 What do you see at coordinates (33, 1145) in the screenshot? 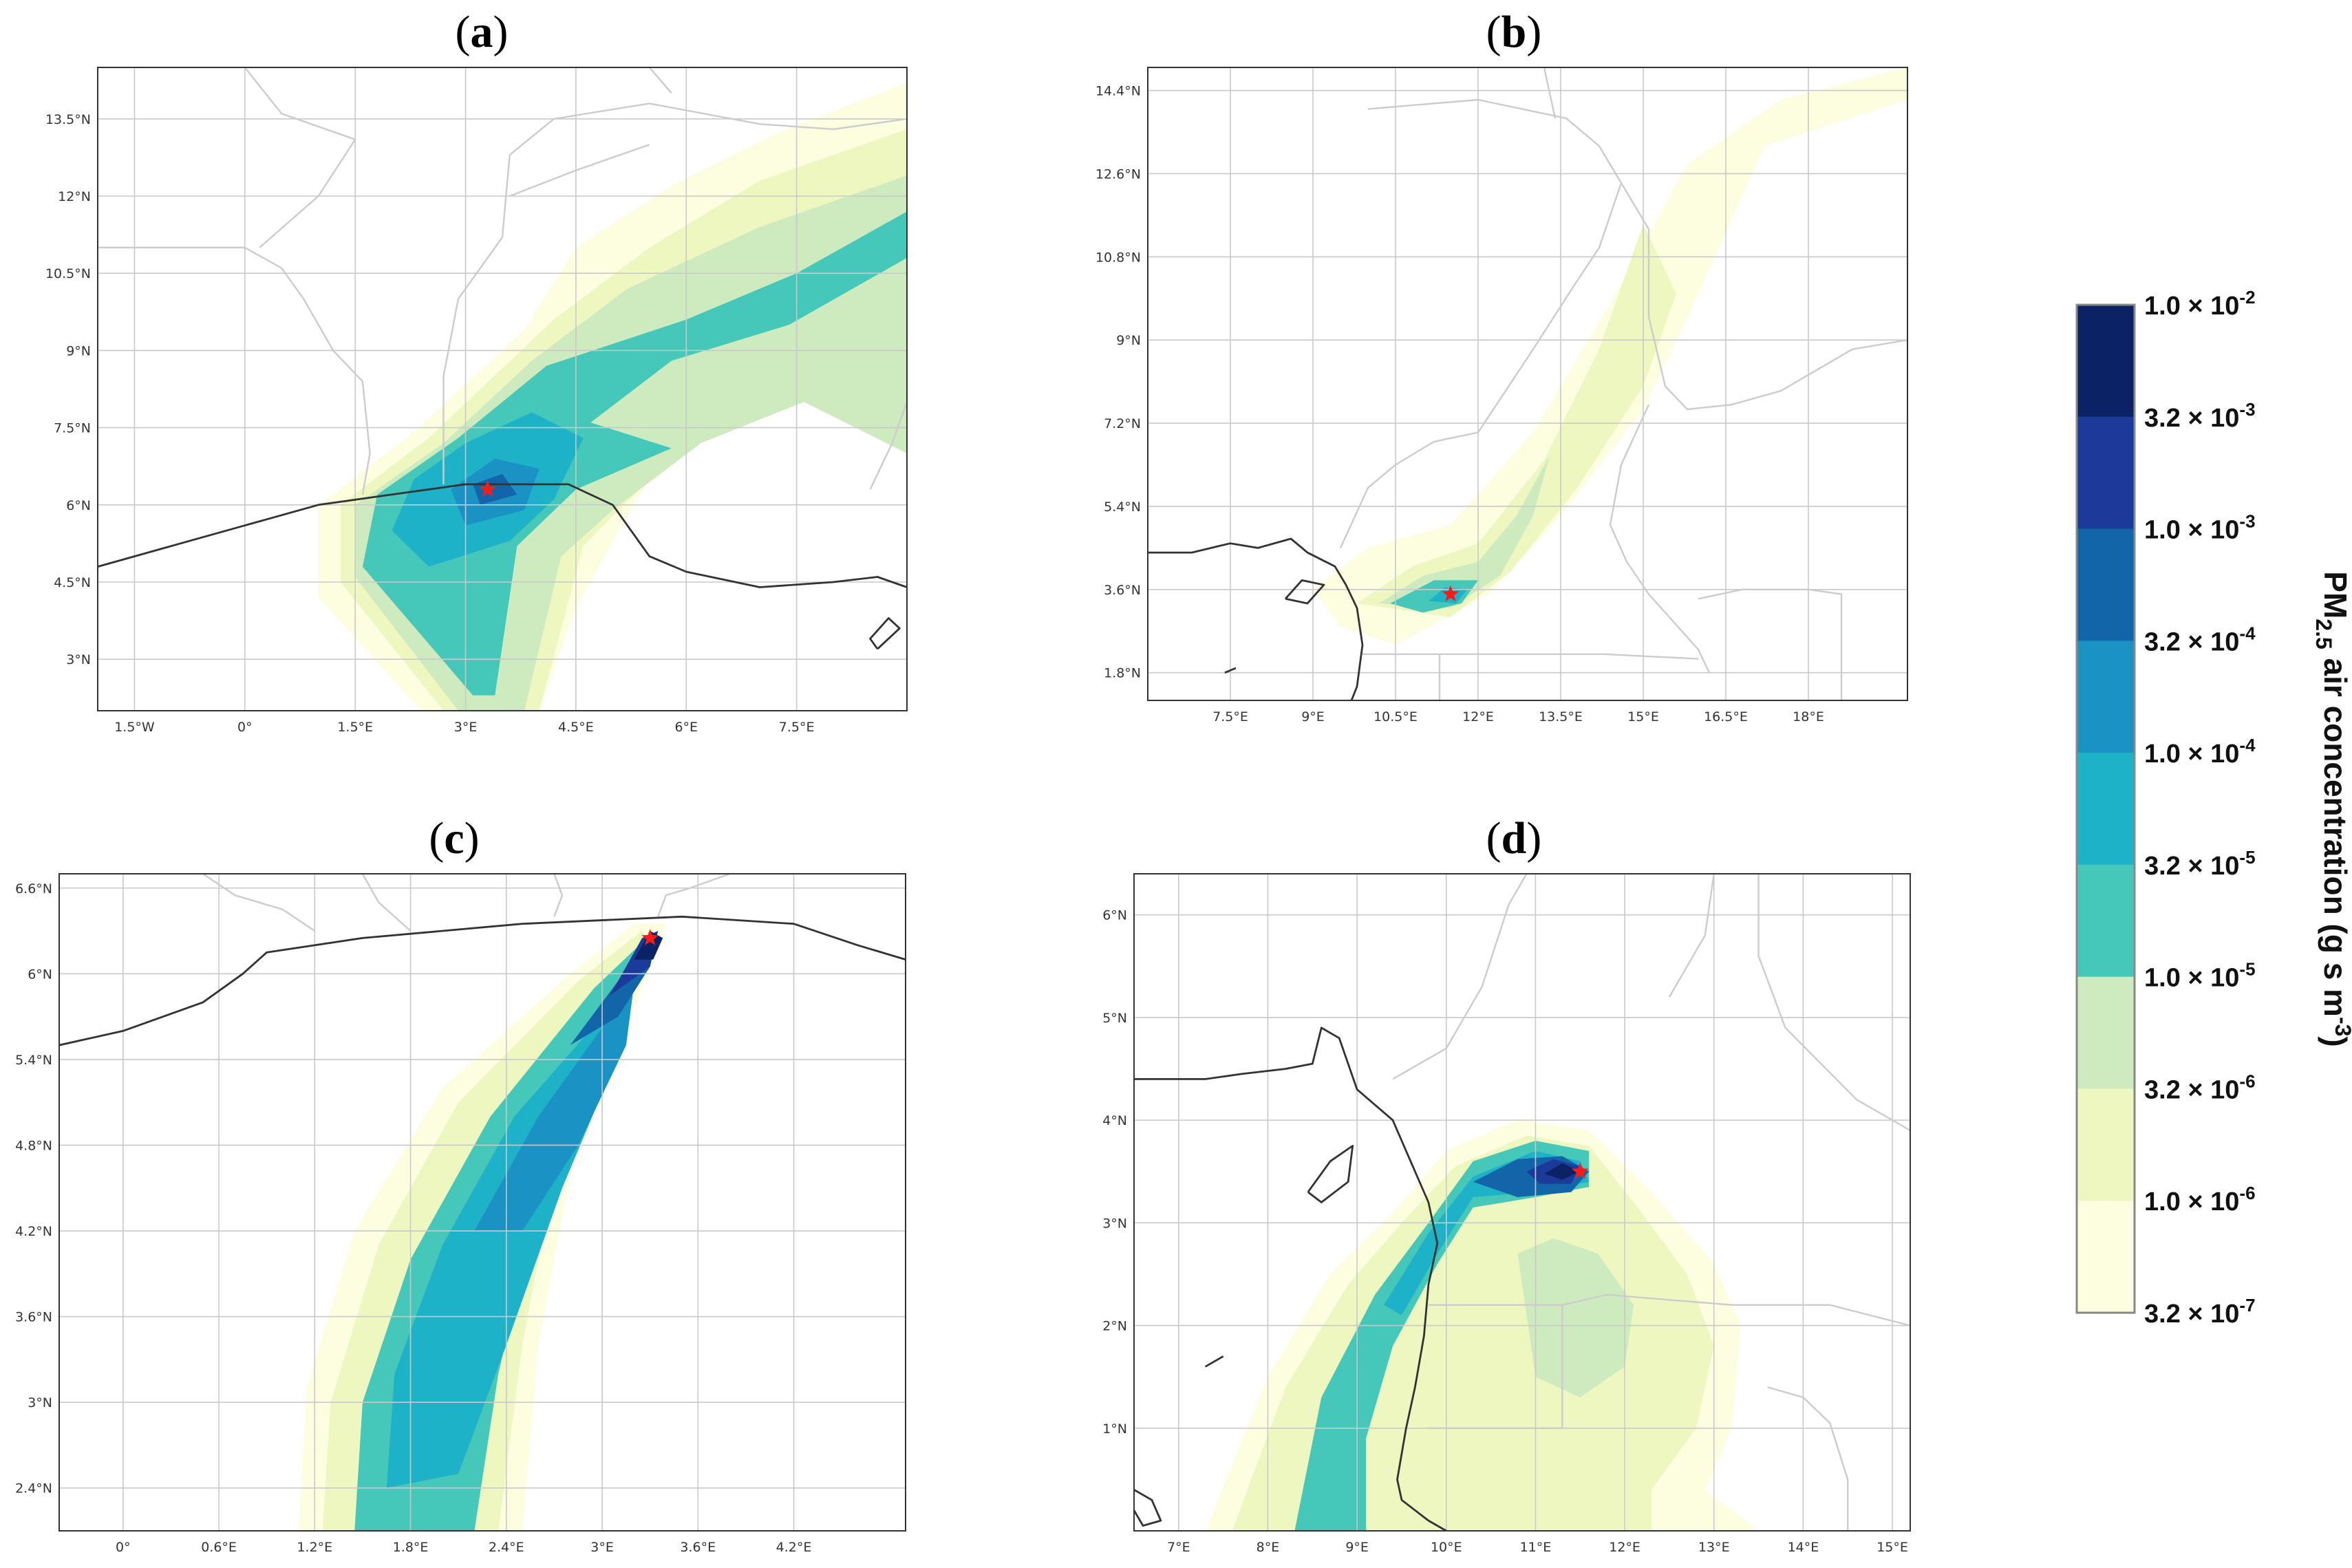
I see `y-tick-label: 4.8°N` at bounding box center [33, 1145].